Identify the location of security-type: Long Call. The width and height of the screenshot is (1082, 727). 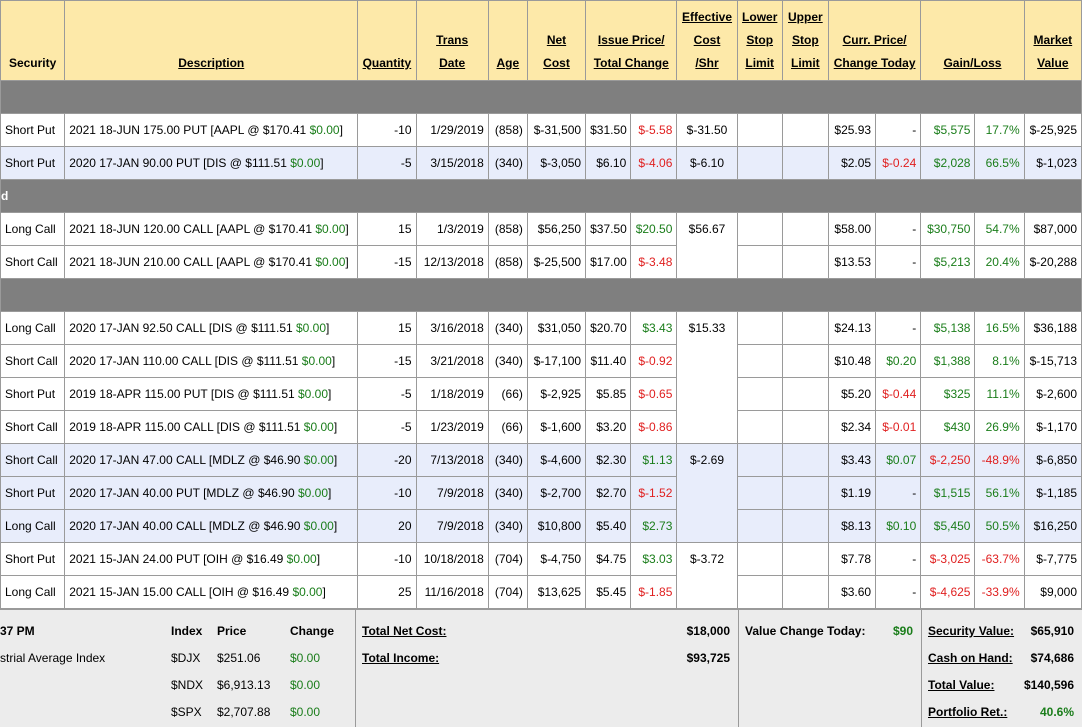
(33, 592).